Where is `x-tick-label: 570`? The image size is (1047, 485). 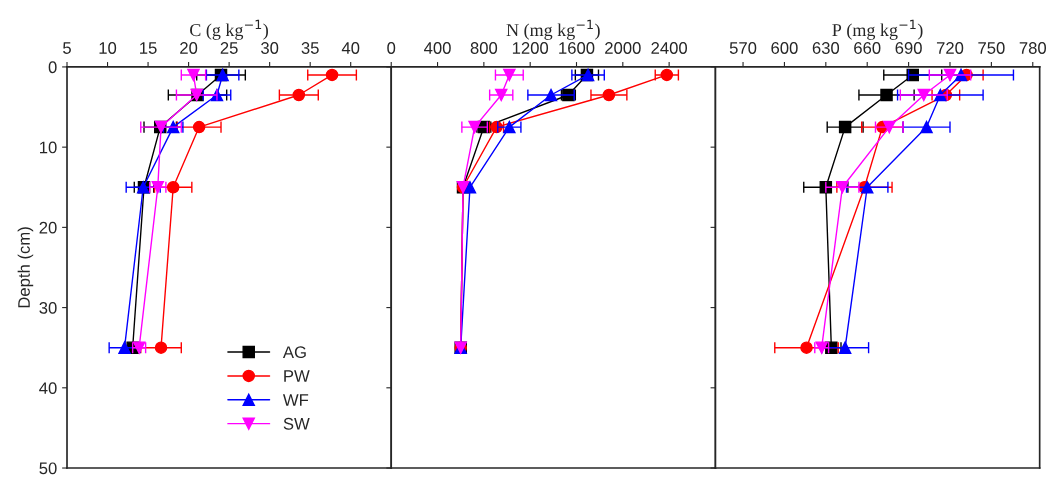
x-tick-label: 570 is located at coordinates (743, 48).